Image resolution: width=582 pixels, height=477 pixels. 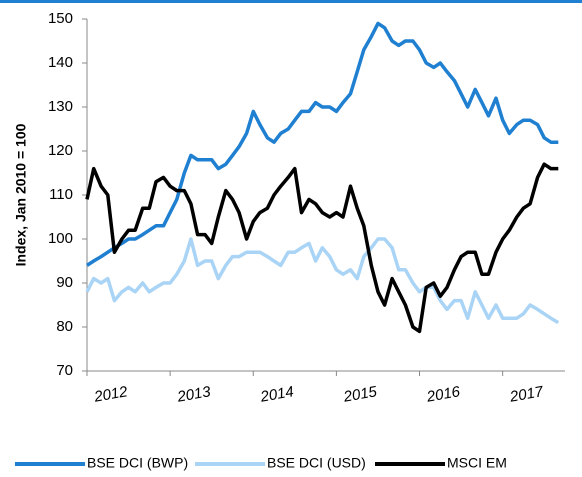 What do you see at coordinates (359, 394) in the screenshot?
I see `x-tick-label: 2015` at bounding box center [359, 394].